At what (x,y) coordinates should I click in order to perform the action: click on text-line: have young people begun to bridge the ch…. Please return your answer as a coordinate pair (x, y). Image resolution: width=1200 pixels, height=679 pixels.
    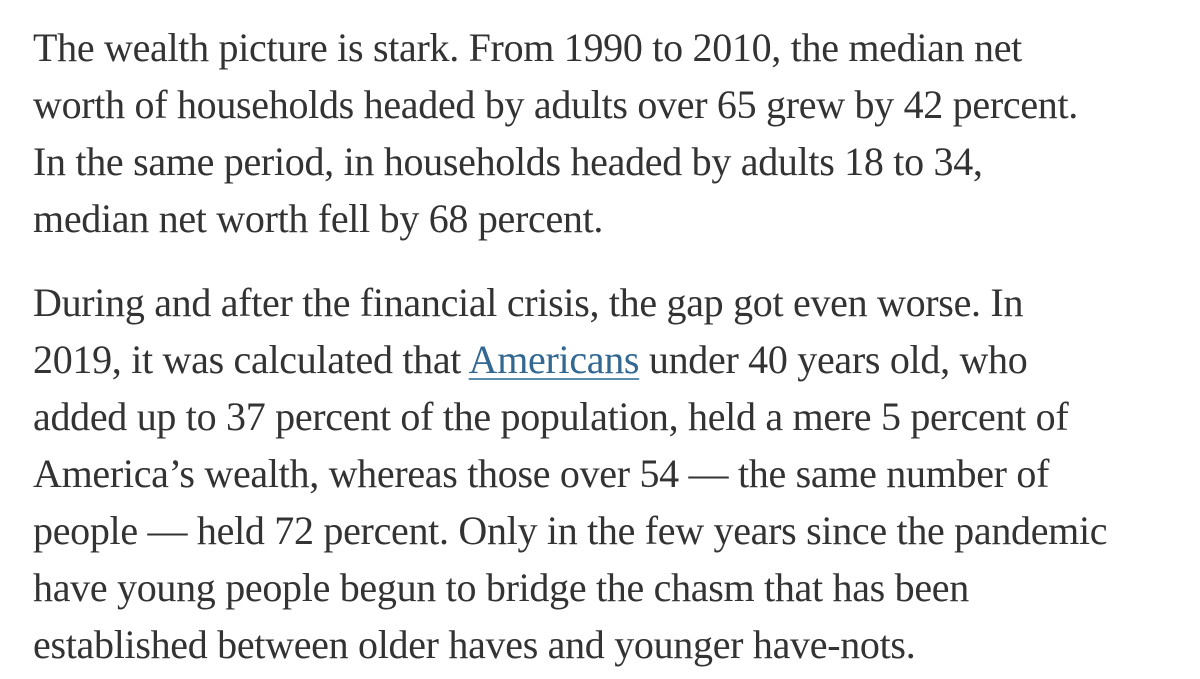
    Looking at the image, I should click on (601, 587).